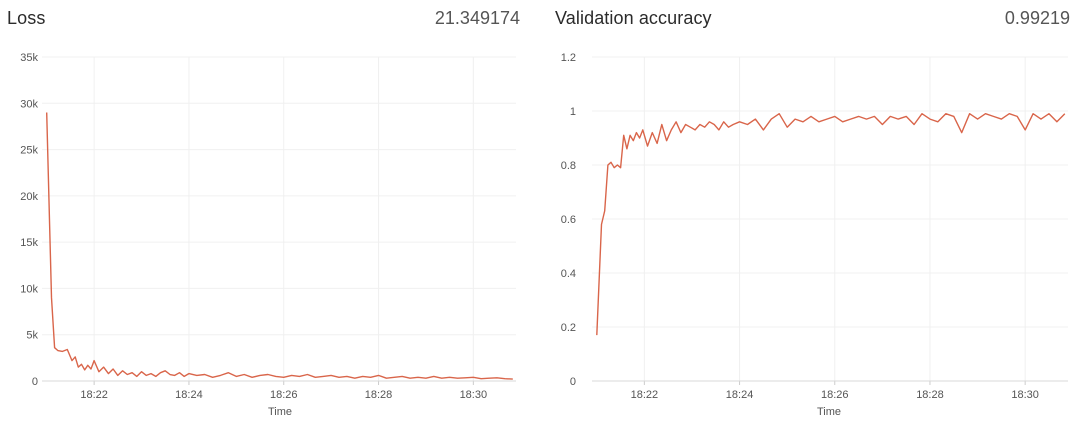  Describe the element at coordinates (26, 18) in the screenshot. I see `loss-title: Loss` at that location.